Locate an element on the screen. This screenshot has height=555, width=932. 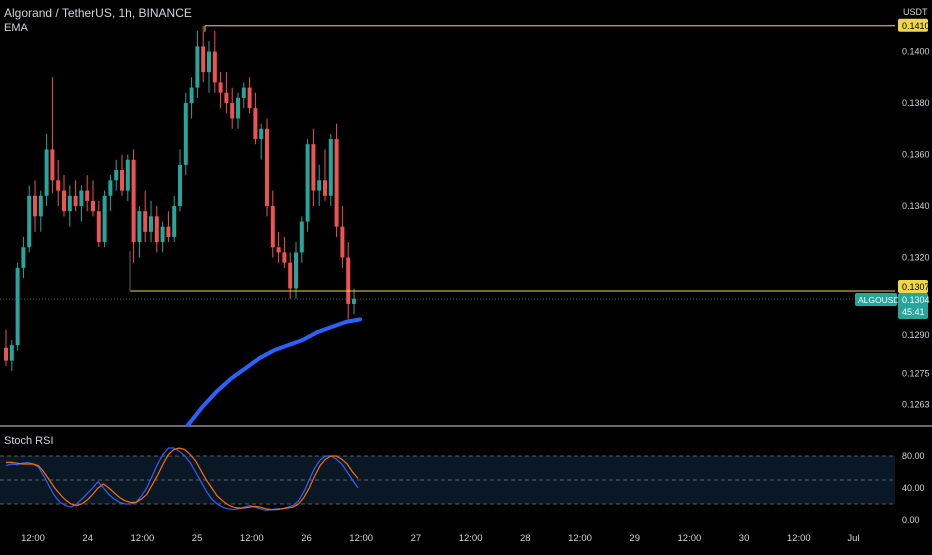
stoch-rsi-label: Stoch RSI is located at coordinates (29, 441).